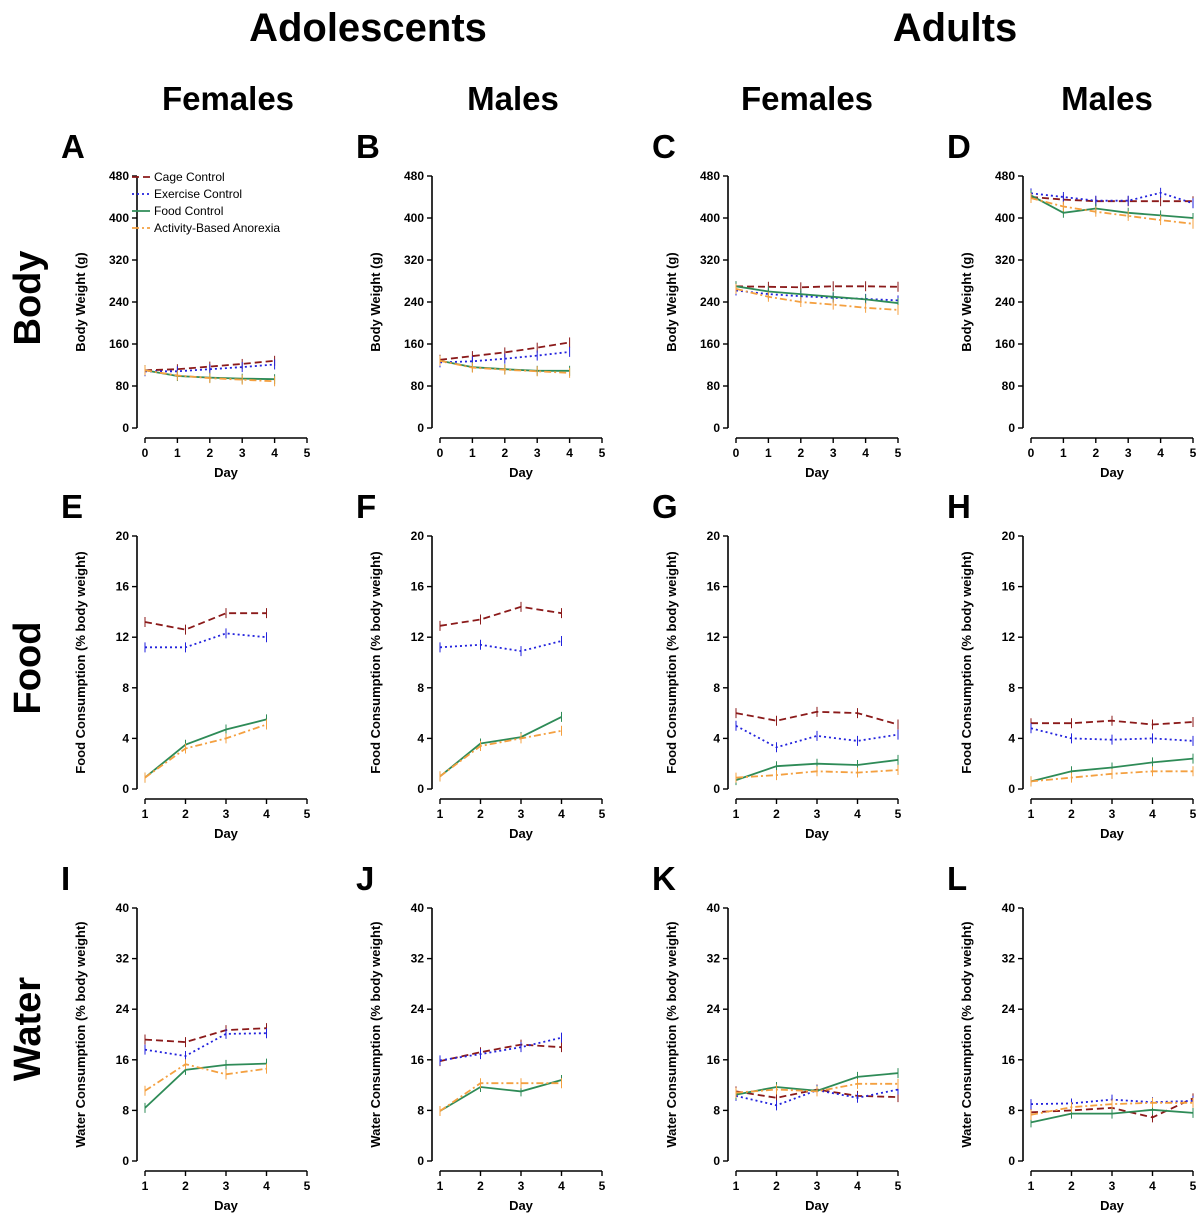  What do you see at coordinates (368, 146) in the screenshot?
I see `panel-letter-B: B` at bounding box center [368, 146].